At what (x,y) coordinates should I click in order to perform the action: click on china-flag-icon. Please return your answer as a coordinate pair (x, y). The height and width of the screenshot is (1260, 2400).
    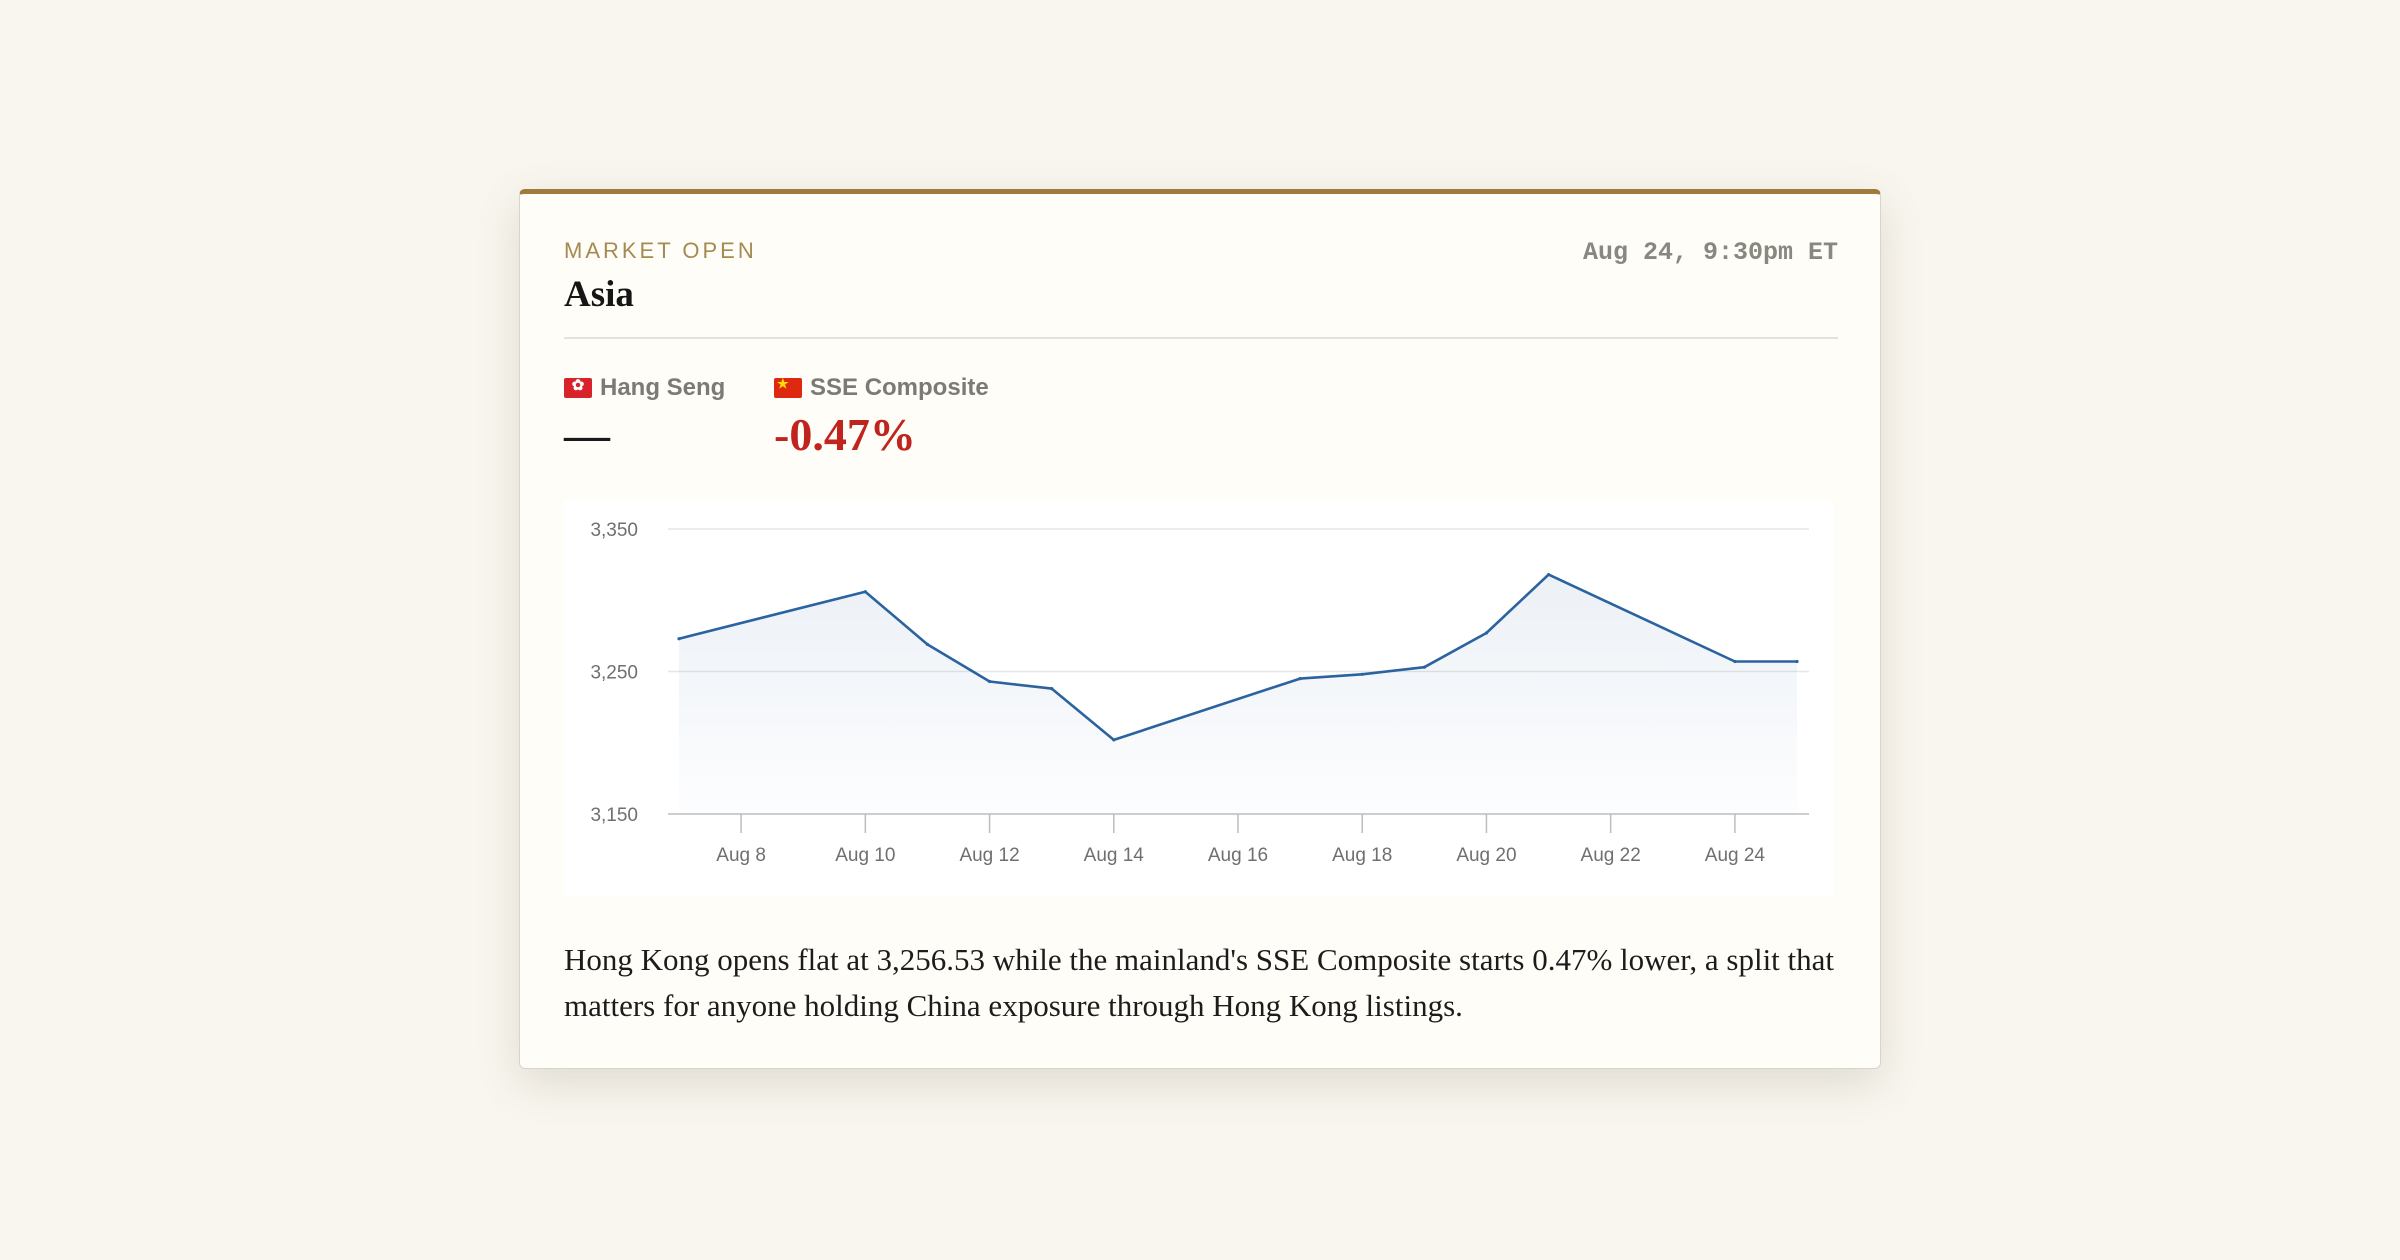
    Looking at the image, I should click on (788, 387).